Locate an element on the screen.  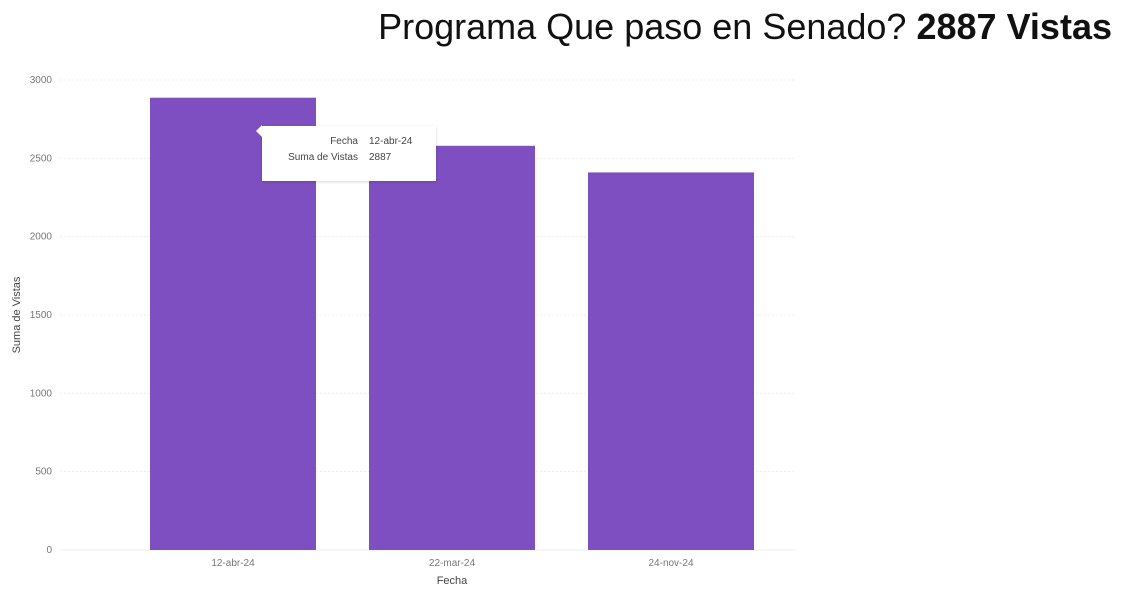
chart-title: Programa Que paso en Senado? 2887 Vistas is located at coordinates (745, 27).